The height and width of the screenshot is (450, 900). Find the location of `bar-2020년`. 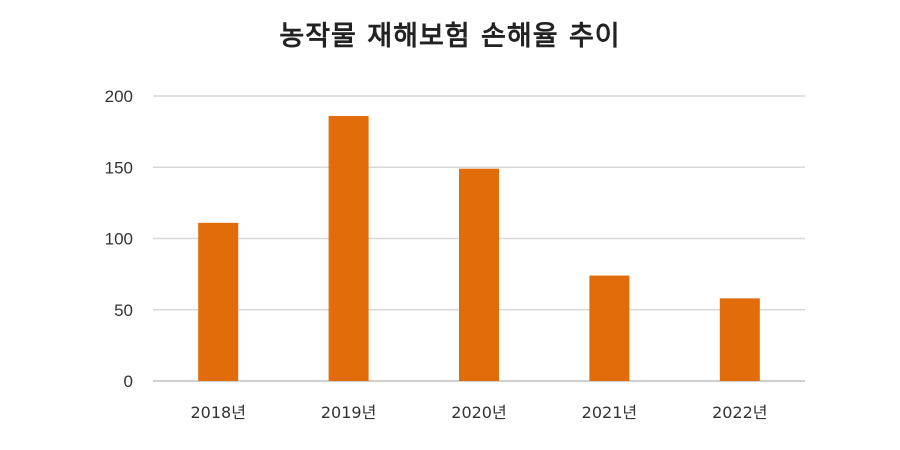

bar-2020년 is located at coordinates (479, 274).